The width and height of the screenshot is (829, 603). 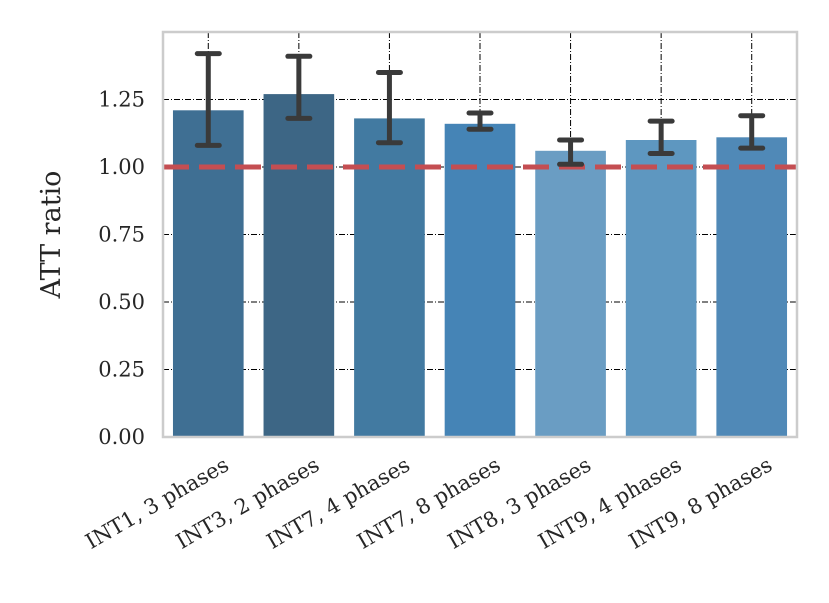 What do you see at coordinates (51, 235) in the screenshot?
I see `y-axis-label: ATT ratio` at bounding box center [51, 235].